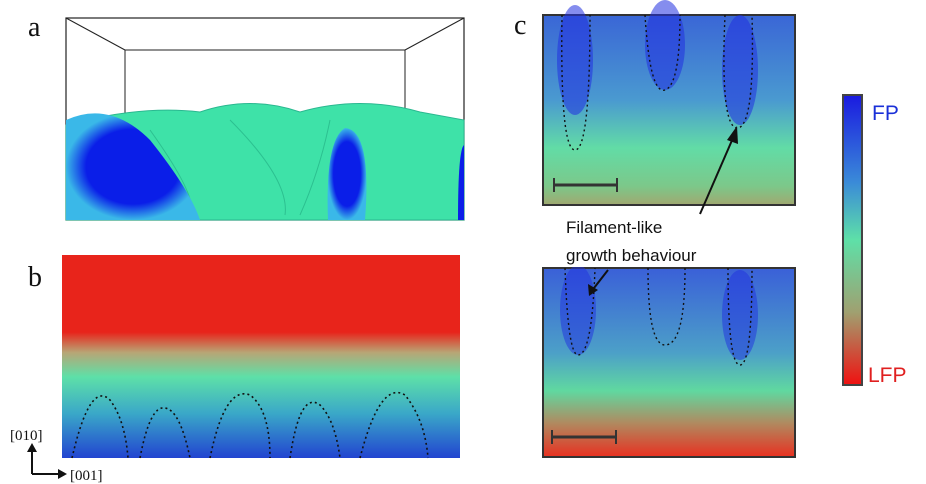  I want to click on colorbar: FP LFP, so click(874, 240).